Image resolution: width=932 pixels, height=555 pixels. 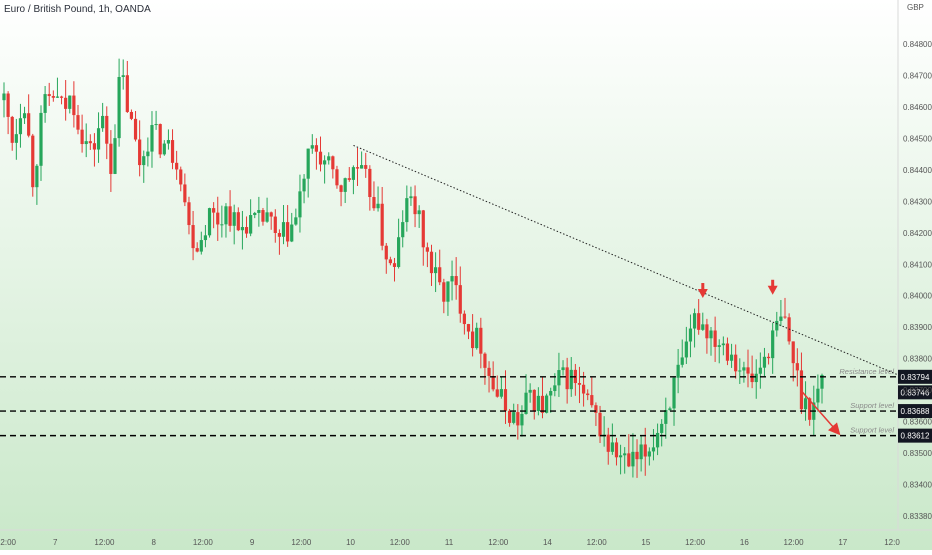 What do you see at coordinates (547, 542) in the screenshot?
I see `time-tick-label: 14` at bounding box center [547, 542].